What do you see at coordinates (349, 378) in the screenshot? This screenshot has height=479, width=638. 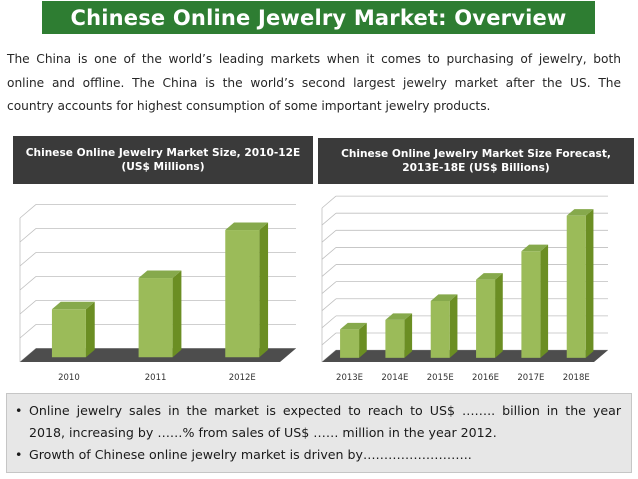 I see `tick-label: 2013E` at bounding box center [349, 378].